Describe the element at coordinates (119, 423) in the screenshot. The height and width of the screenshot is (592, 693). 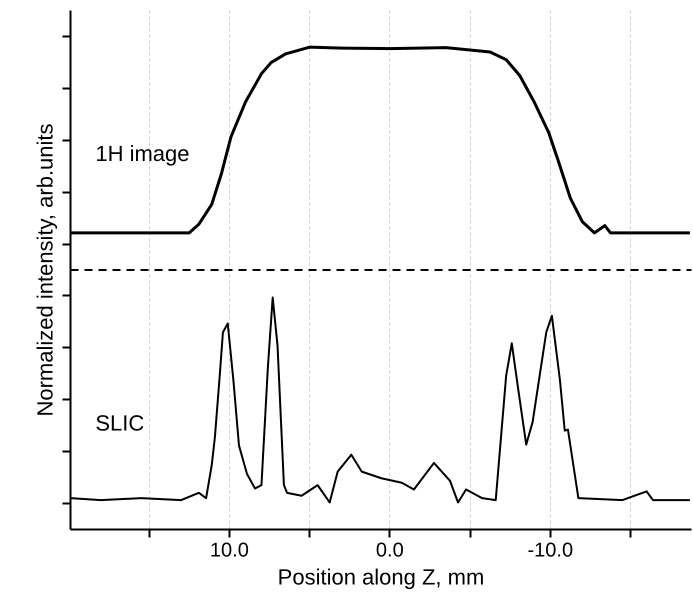
I see `annotation: SLIC` at that location.